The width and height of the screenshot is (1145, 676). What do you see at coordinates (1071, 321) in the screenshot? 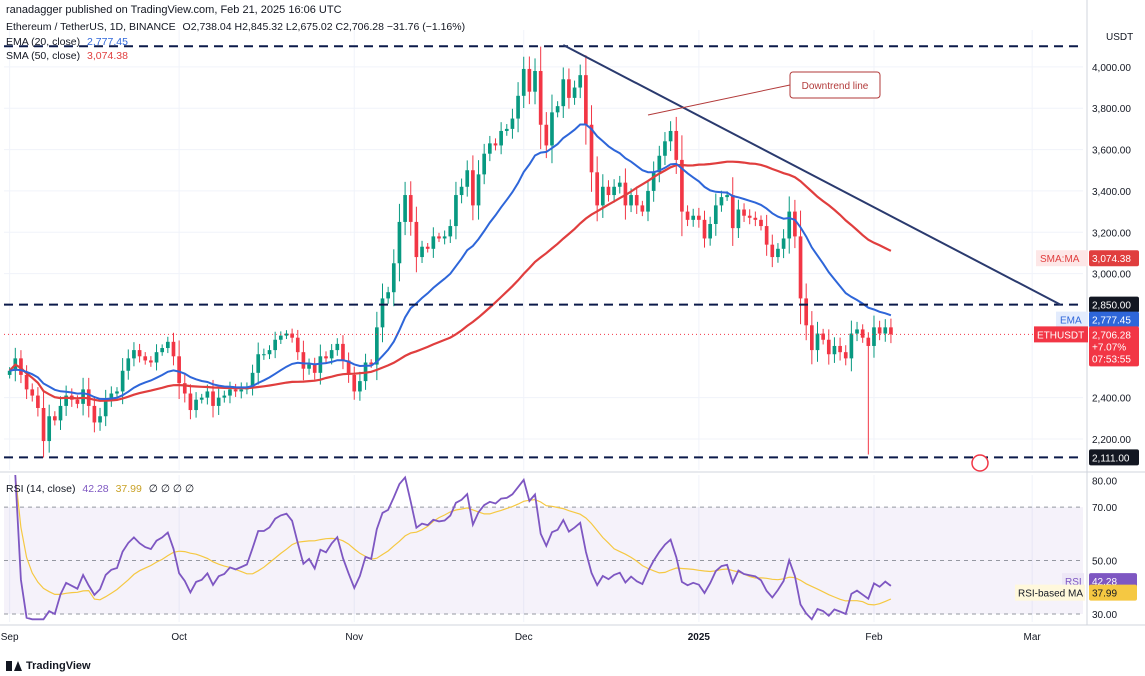
I see `ema-name-badge: EMA` at bounding box center [1071, 321].